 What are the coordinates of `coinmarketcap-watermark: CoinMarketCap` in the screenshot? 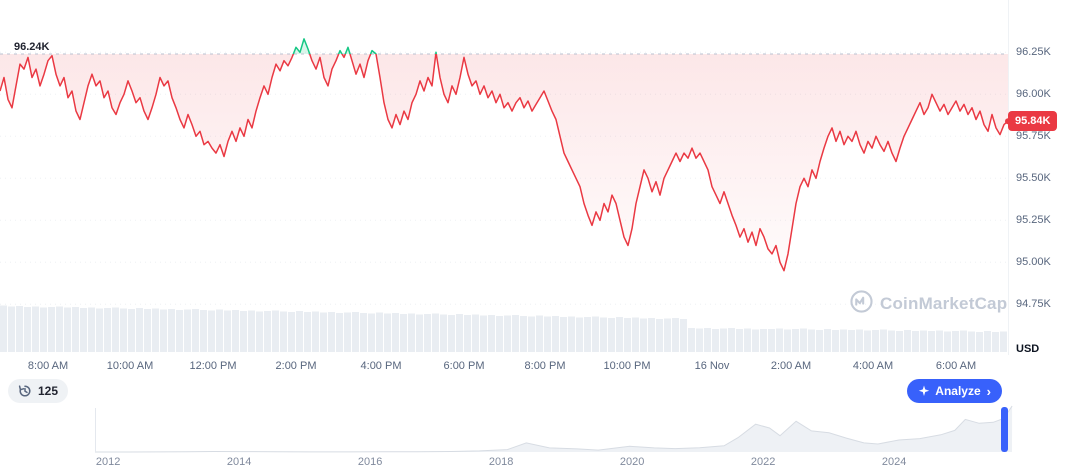 It's located at (928, 304).